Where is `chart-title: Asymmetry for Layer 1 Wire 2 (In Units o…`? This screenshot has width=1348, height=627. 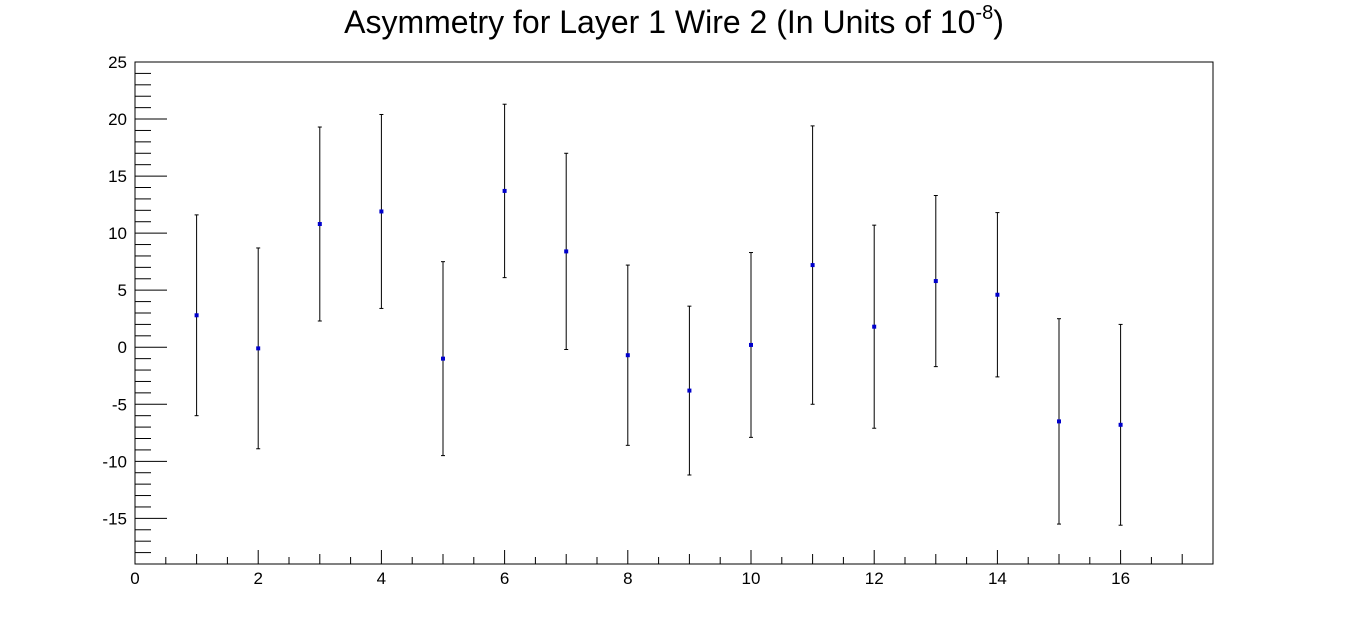
chart-title: Asymmetry for Layer 1 Wire 2 (In Units o… is located at coordinates (674, 21).